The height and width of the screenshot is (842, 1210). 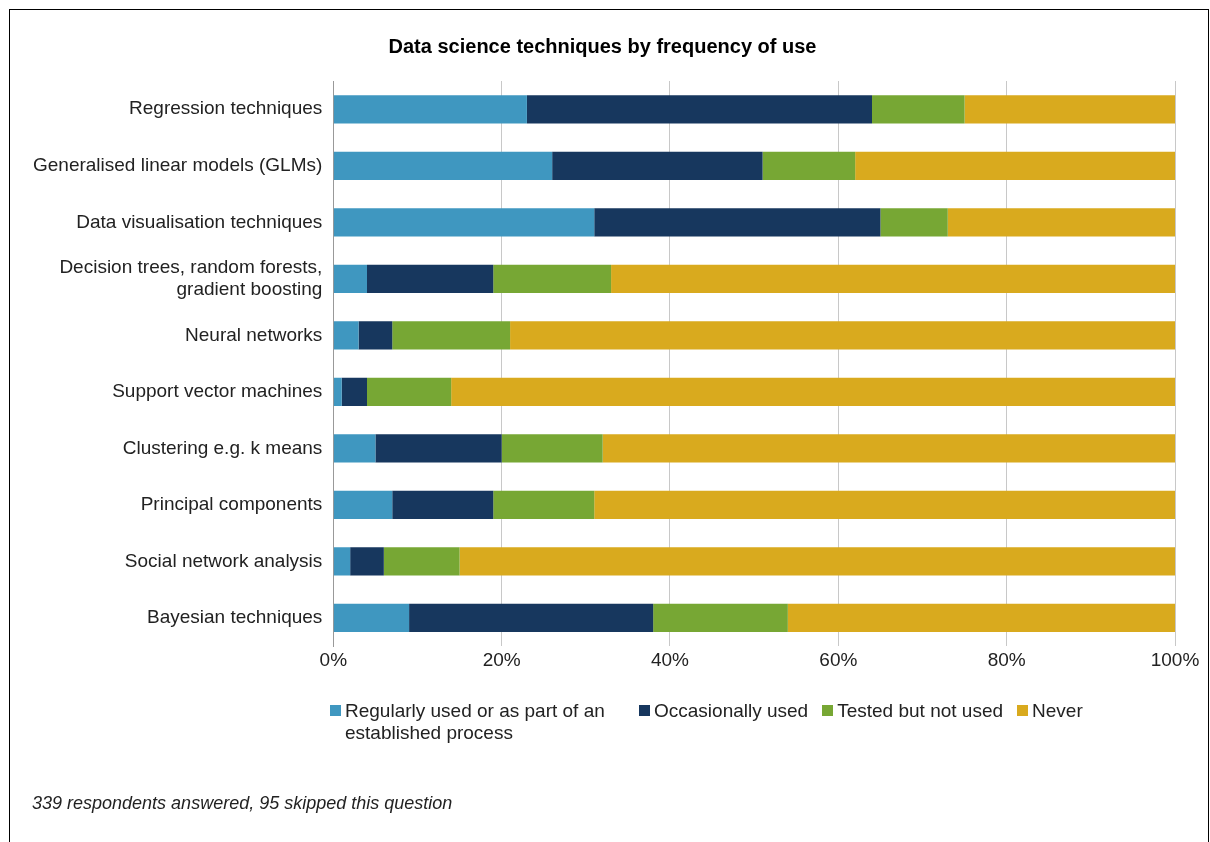 What do you see at coordinates (223, 560) in the screenshot?
I see `y-tick-label: Social network analysis` at bounding box center [223, 560].